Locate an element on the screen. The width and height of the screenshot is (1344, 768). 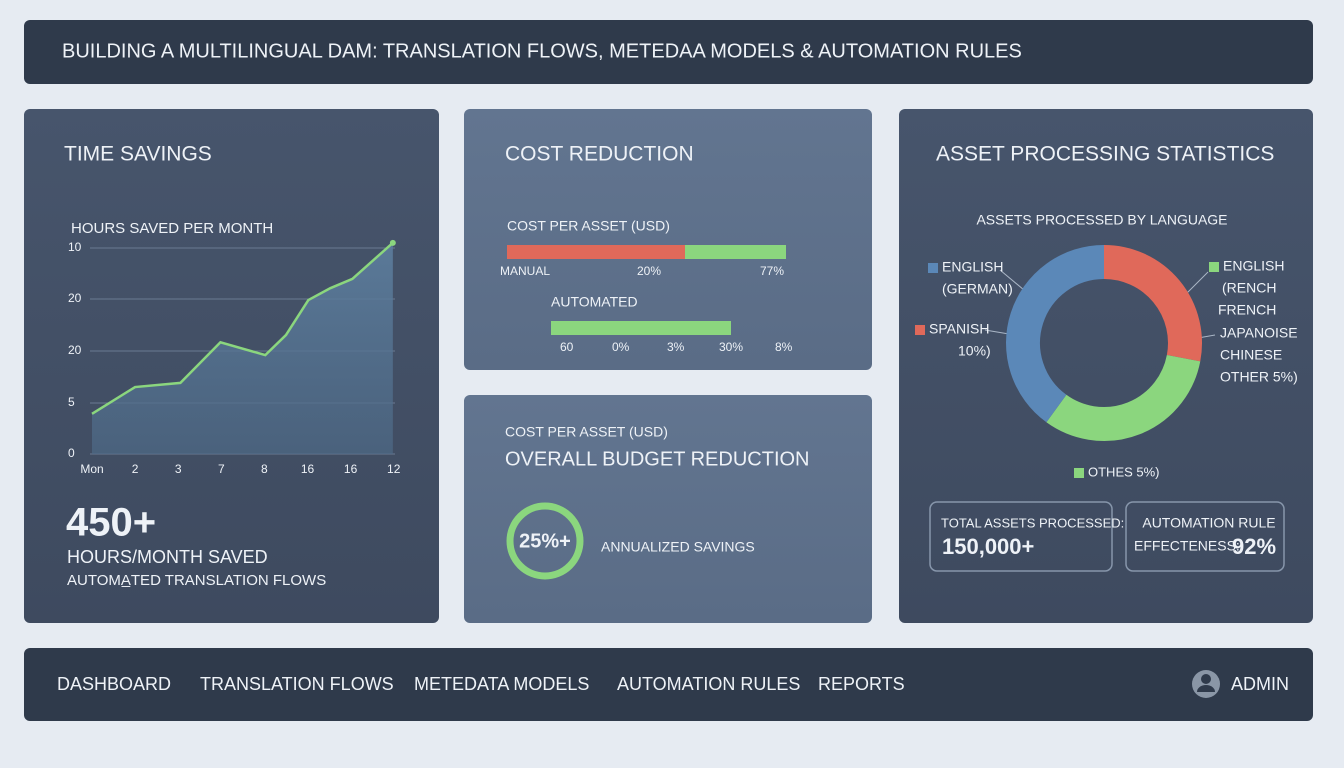
legend-label: OTHES 5%) is located at coordinates (1124, 471).